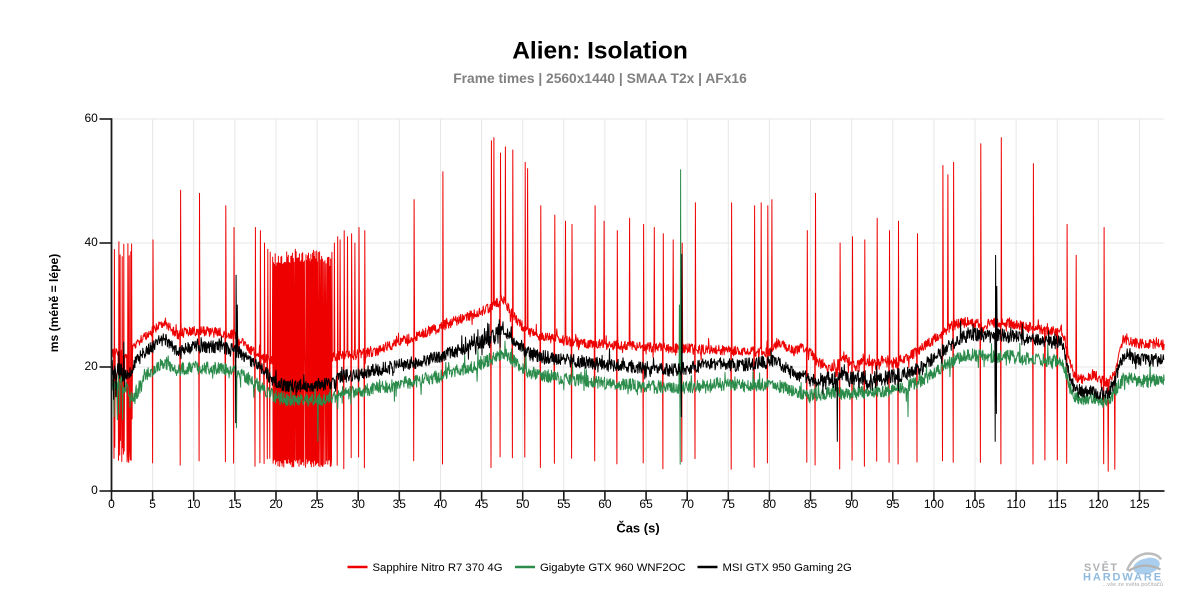 The height and width of the screenshot is (600, 1200). I want to click on svg-text: Čas (s), so click(637, 527).